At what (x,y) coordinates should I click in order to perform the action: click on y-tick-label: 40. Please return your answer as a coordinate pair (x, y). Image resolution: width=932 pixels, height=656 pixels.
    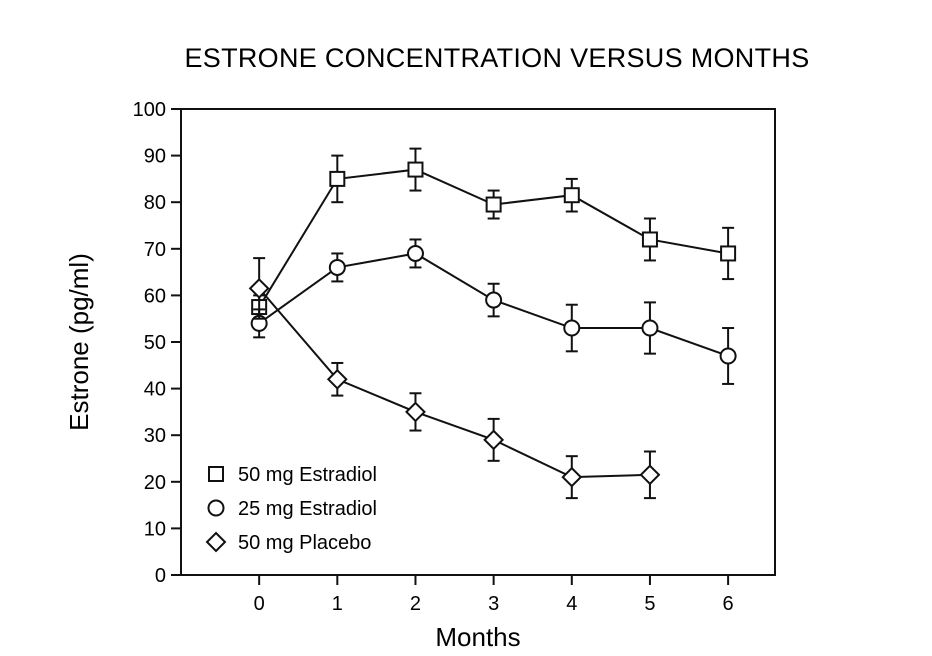
    Looking at the image, I should click on (155, 390).